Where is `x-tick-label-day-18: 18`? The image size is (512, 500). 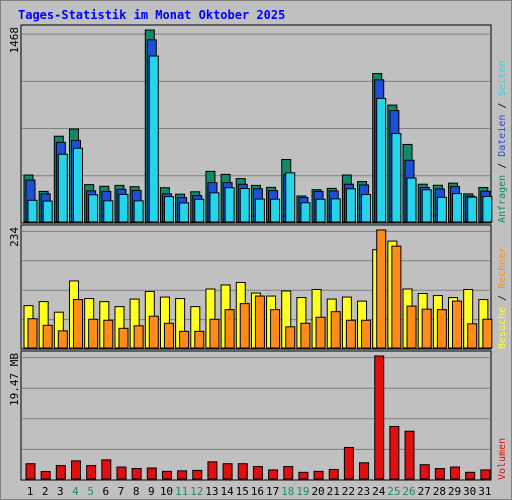 x-tick-label-day-18: 18 is located at coordinates (287, 491).